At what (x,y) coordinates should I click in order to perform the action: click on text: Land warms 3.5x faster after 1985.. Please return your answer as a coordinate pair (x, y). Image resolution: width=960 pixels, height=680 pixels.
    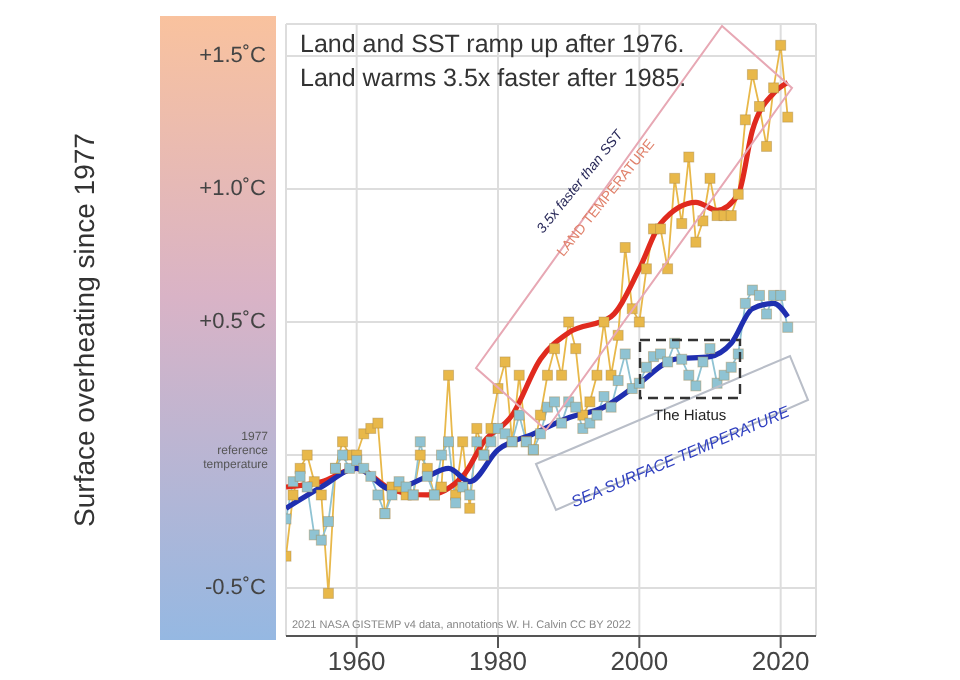
    Looking at the image, I should click on (493, 78).